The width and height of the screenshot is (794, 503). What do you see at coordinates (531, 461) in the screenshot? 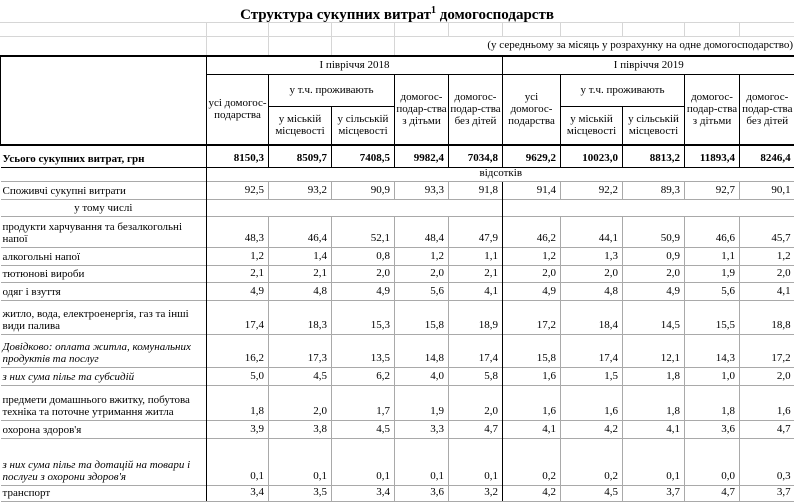
I see `value-cell: 0,2` at bounding box center [531, 461].